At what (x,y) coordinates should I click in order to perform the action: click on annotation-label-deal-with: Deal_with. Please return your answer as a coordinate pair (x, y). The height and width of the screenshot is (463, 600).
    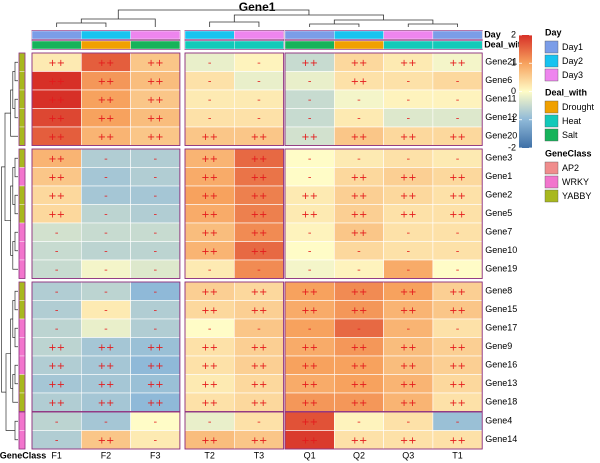
    Looking at the image, I should click on (505, 44).